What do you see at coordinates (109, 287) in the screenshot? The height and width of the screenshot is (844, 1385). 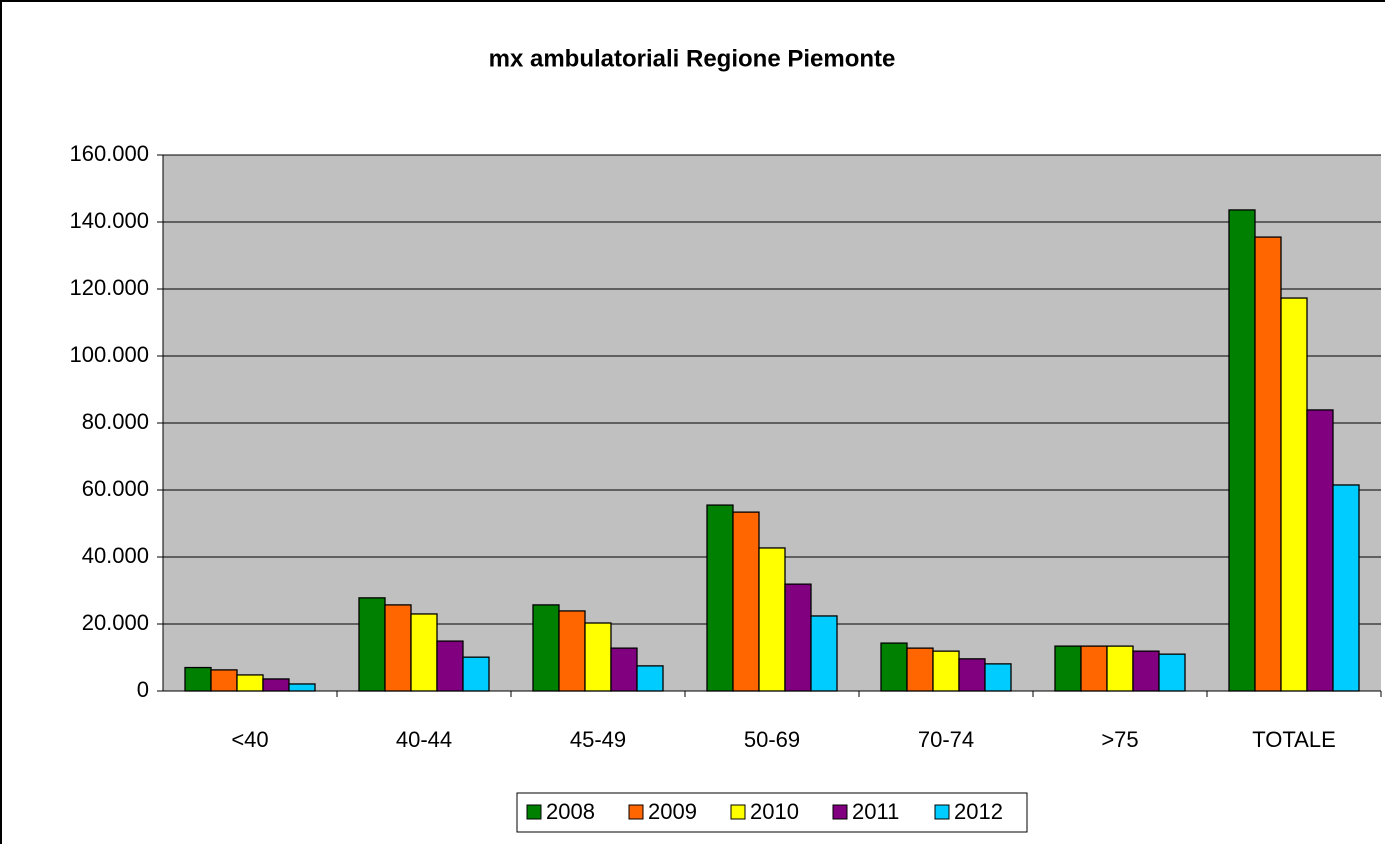 I see `y-tick-label: 120.000` at bounding box center [109, 287].